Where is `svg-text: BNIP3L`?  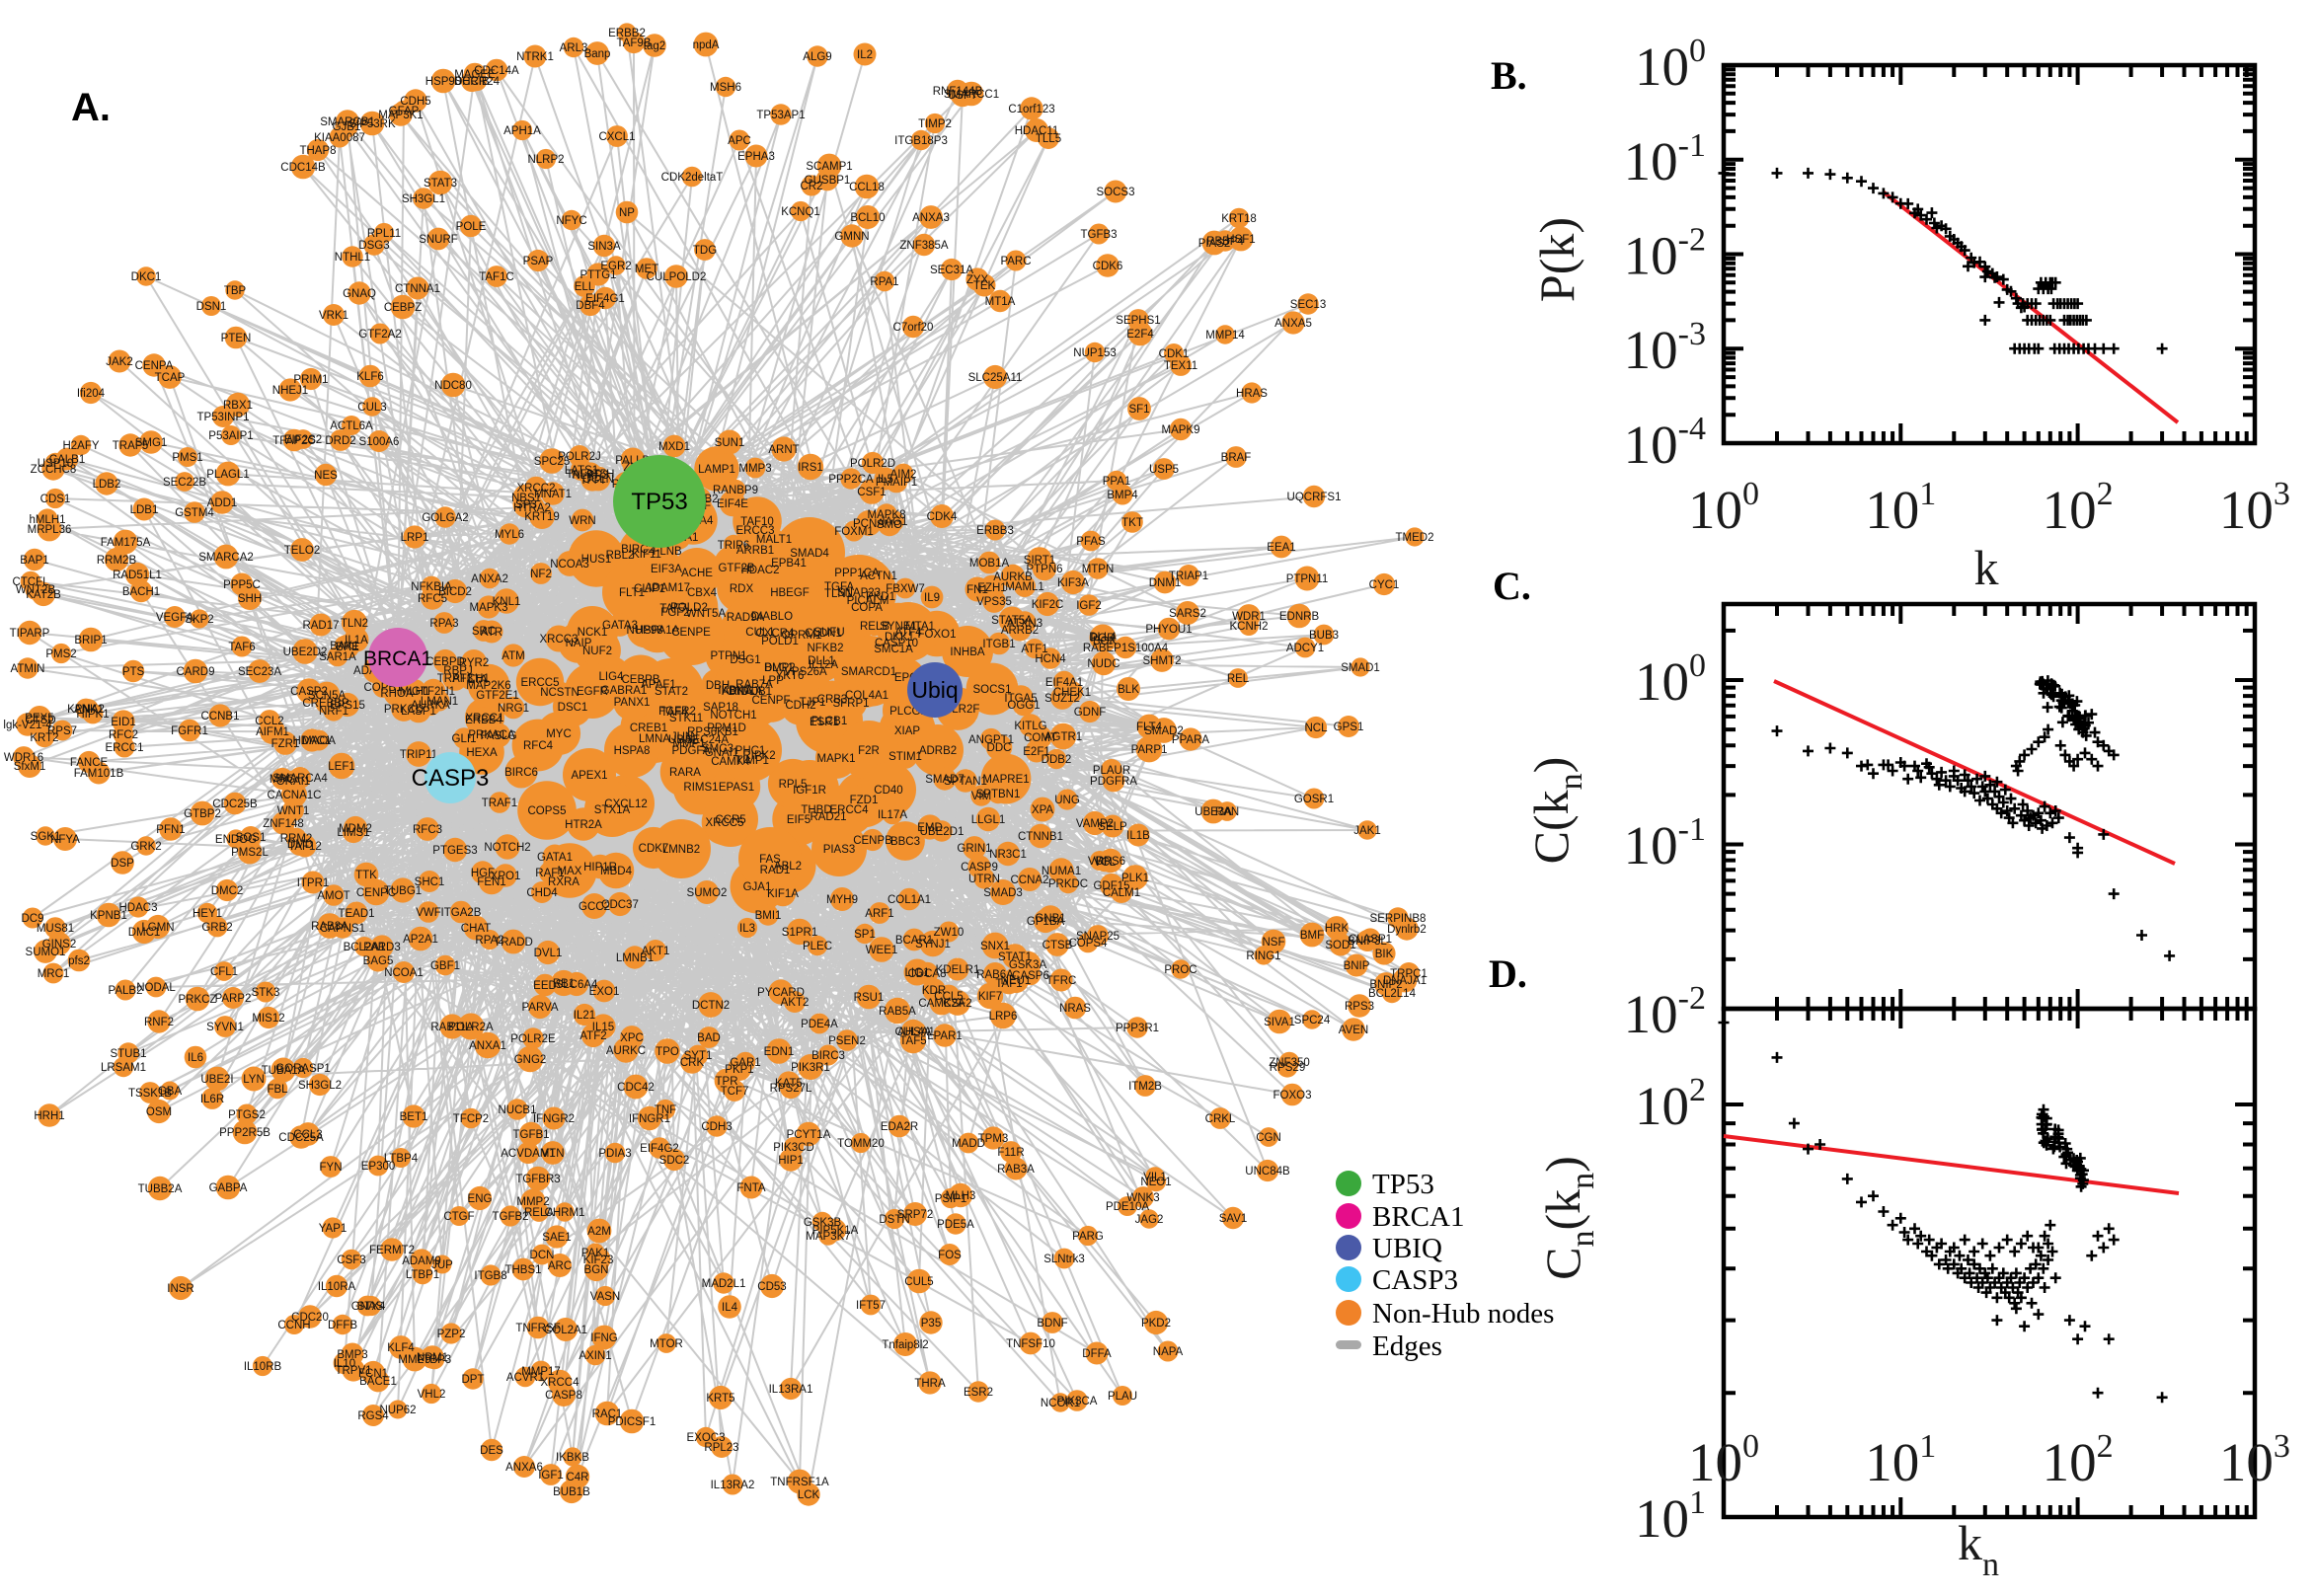
svg-text: BNIP3L is located at coordinates (1367, 942).